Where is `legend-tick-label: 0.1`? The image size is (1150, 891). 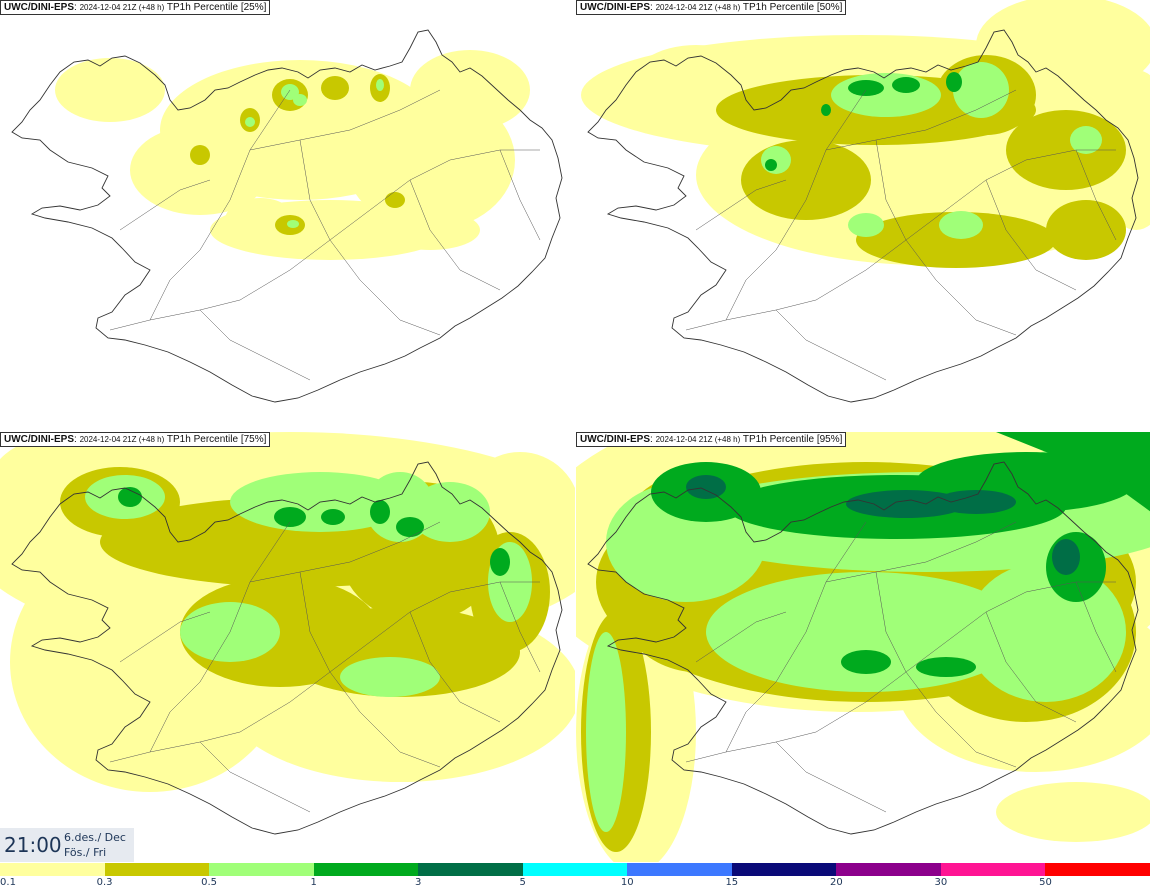 legend-tick-label: 0.1 is located at coordinates (8, 882).